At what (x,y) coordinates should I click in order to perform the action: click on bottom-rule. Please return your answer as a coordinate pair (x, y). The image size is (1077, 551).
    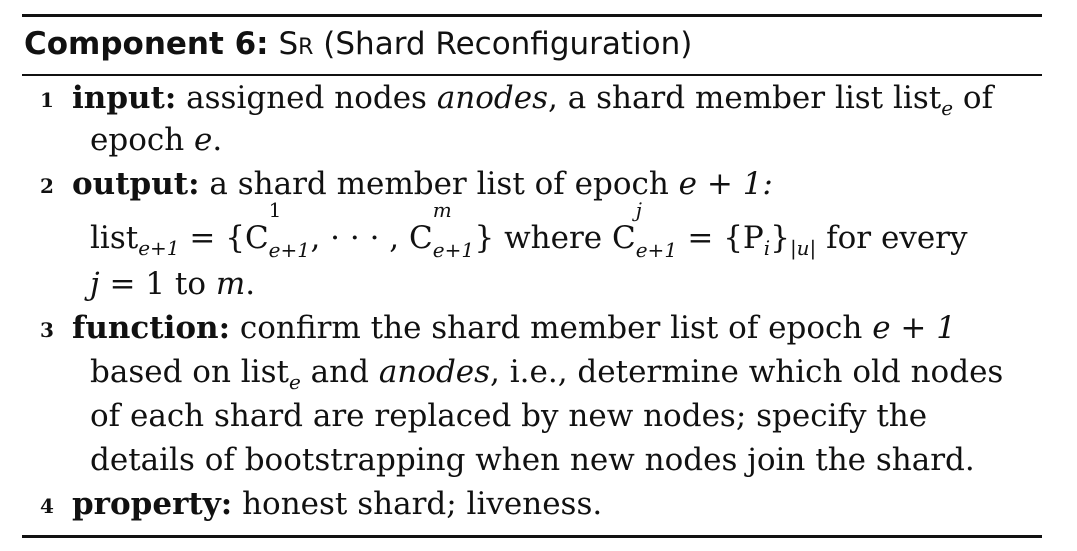
    Looking at the image, I should click on (532, 536).